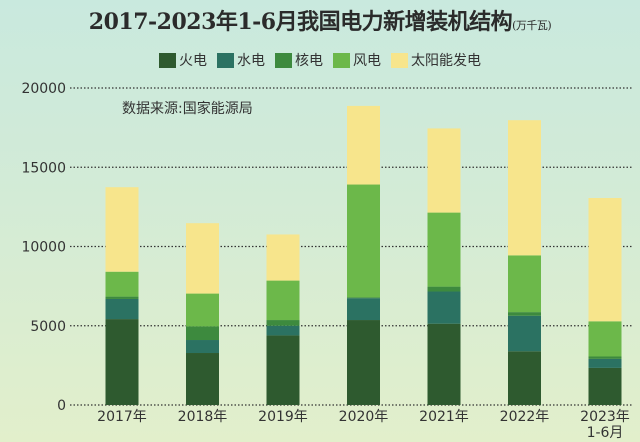  Describe the element at coordinates (444, 417) in the screenshot. I see `x-tick-label: 2021年` at that location.